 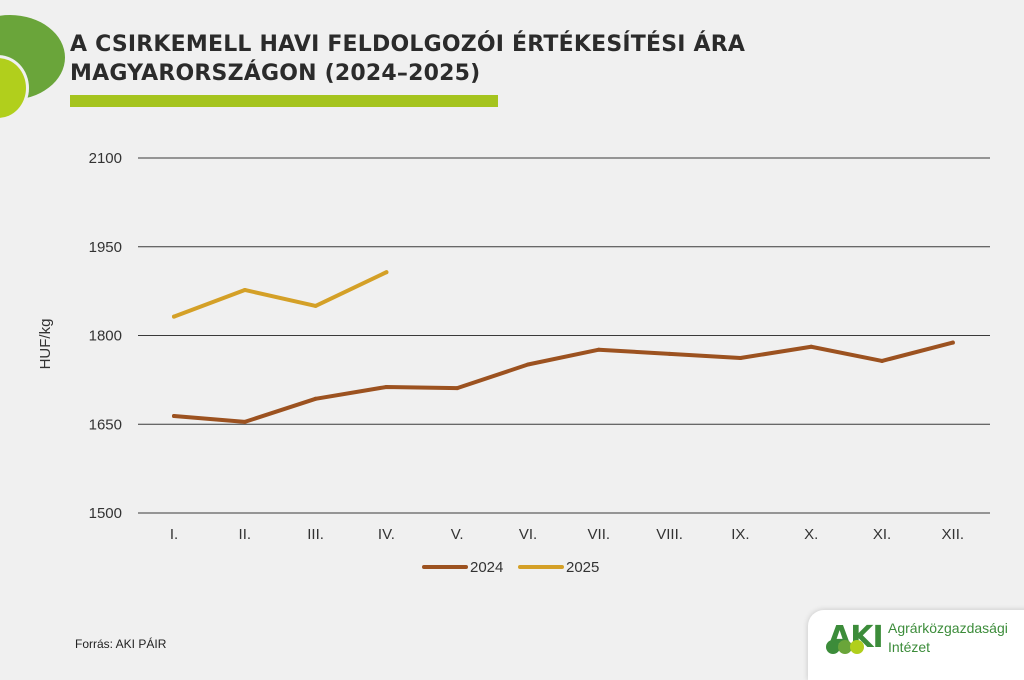 What do you see at coordinates (486, 567) in the screenshot?
I see `legend-label-2024: 2024` at bounding box center [486, 567].